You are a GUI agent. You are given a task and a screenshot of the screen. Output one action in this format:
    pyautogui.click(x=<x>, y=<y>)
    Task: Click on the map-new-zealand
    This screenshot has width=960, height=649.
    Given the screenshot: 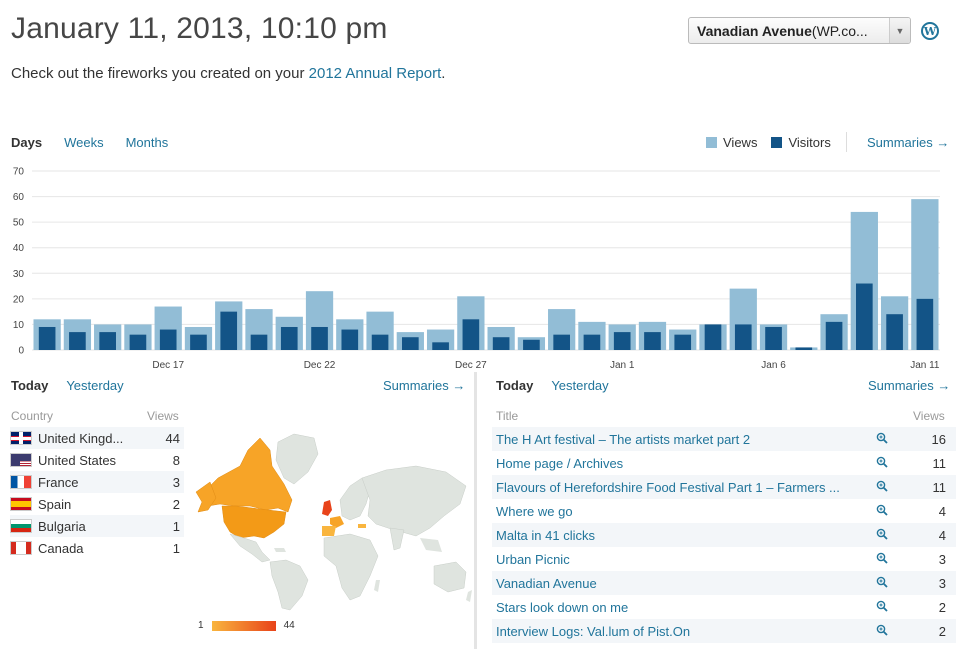 What is the action you would take?
    pyautogui.click(x=469, y=596)
    